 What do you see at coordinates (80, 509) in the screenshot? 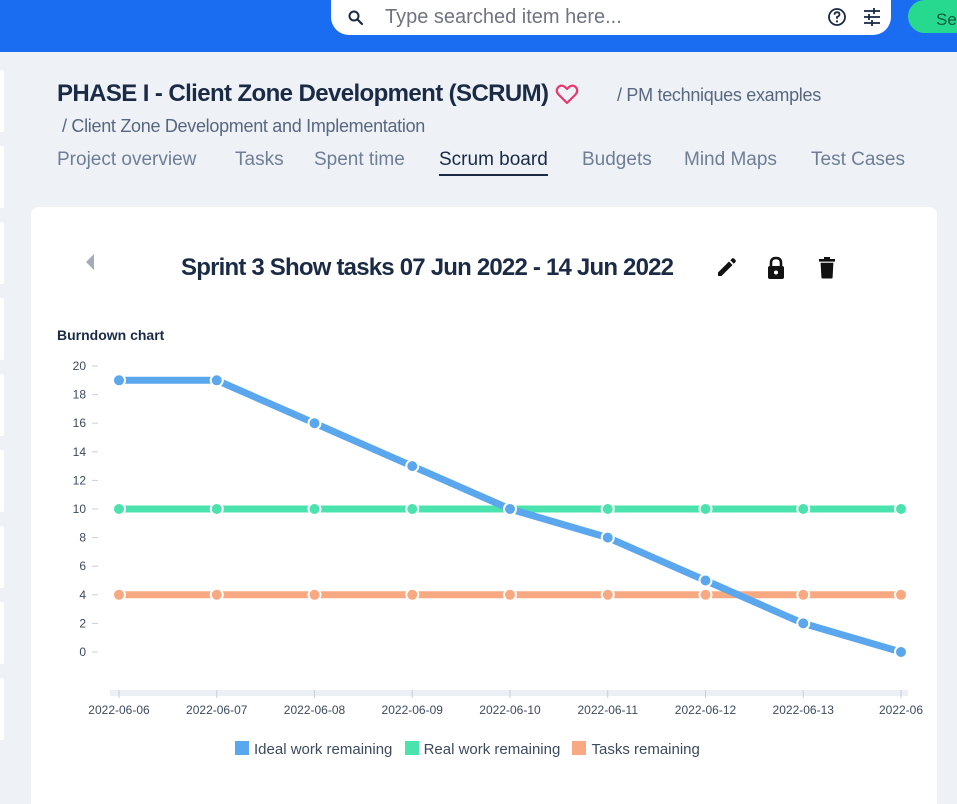
I see `y-tick-label: 10` at bounding box center [80, 509].